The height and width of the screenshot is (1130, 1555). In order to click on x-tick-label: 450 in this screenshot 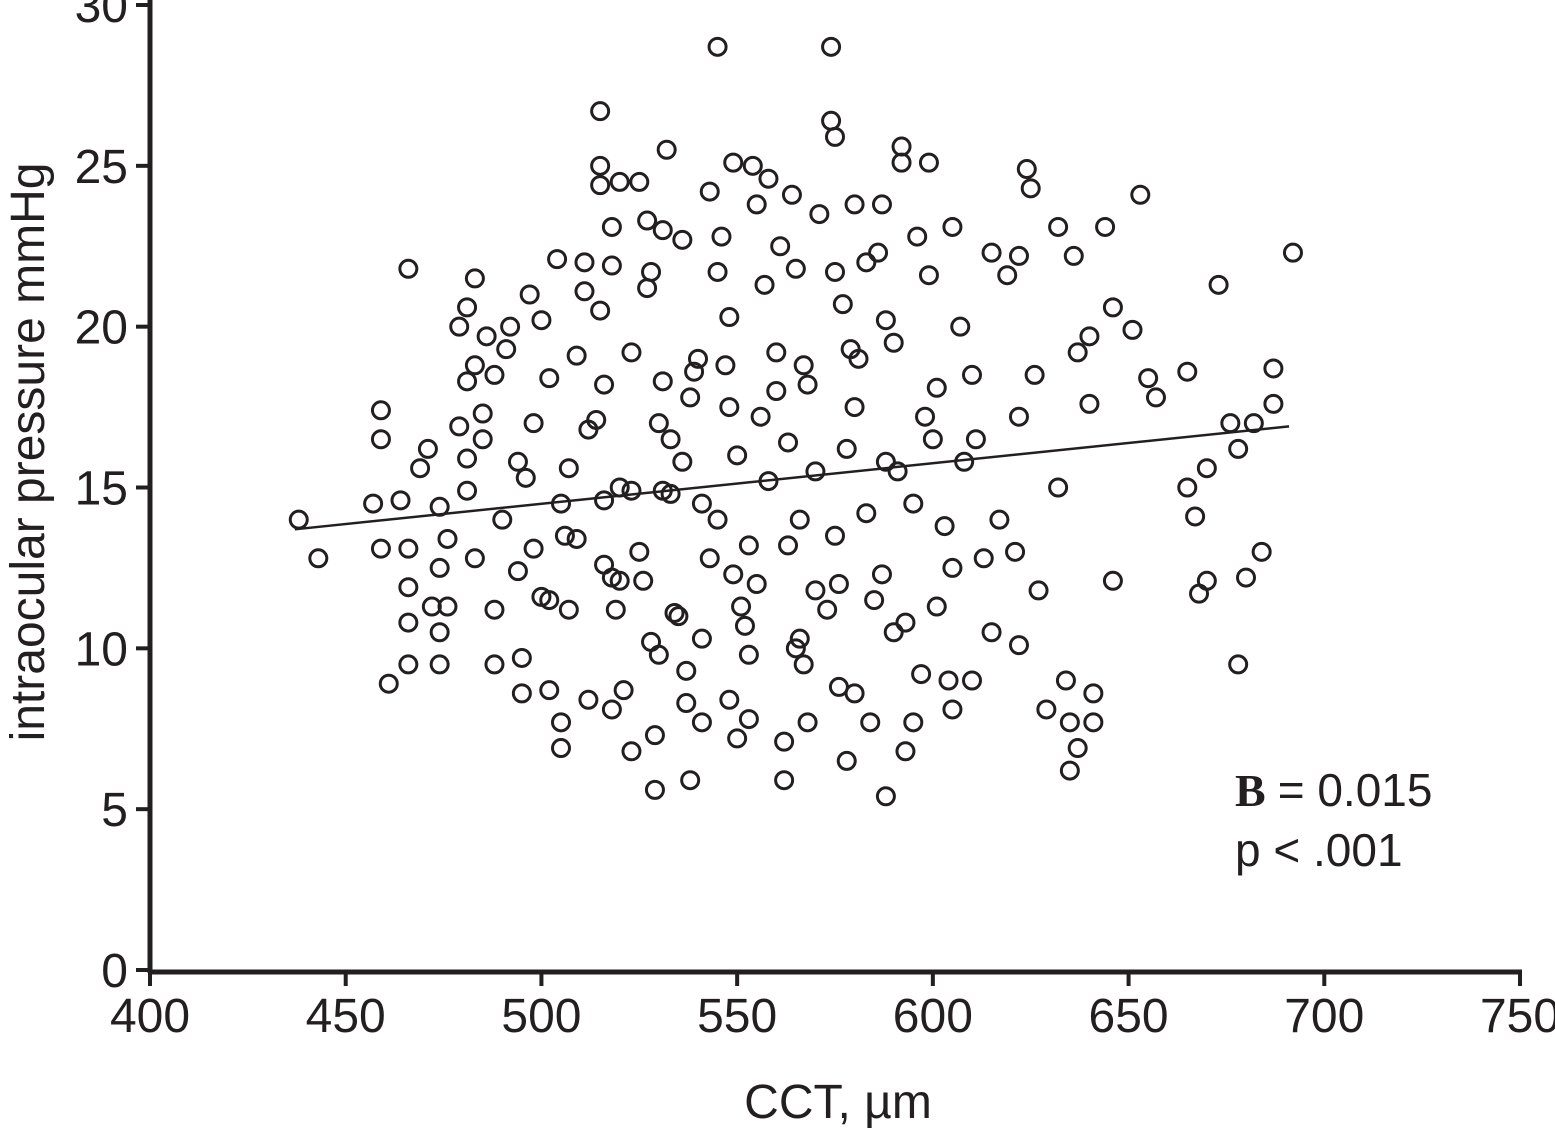, I will do `click(346, 1016)`.